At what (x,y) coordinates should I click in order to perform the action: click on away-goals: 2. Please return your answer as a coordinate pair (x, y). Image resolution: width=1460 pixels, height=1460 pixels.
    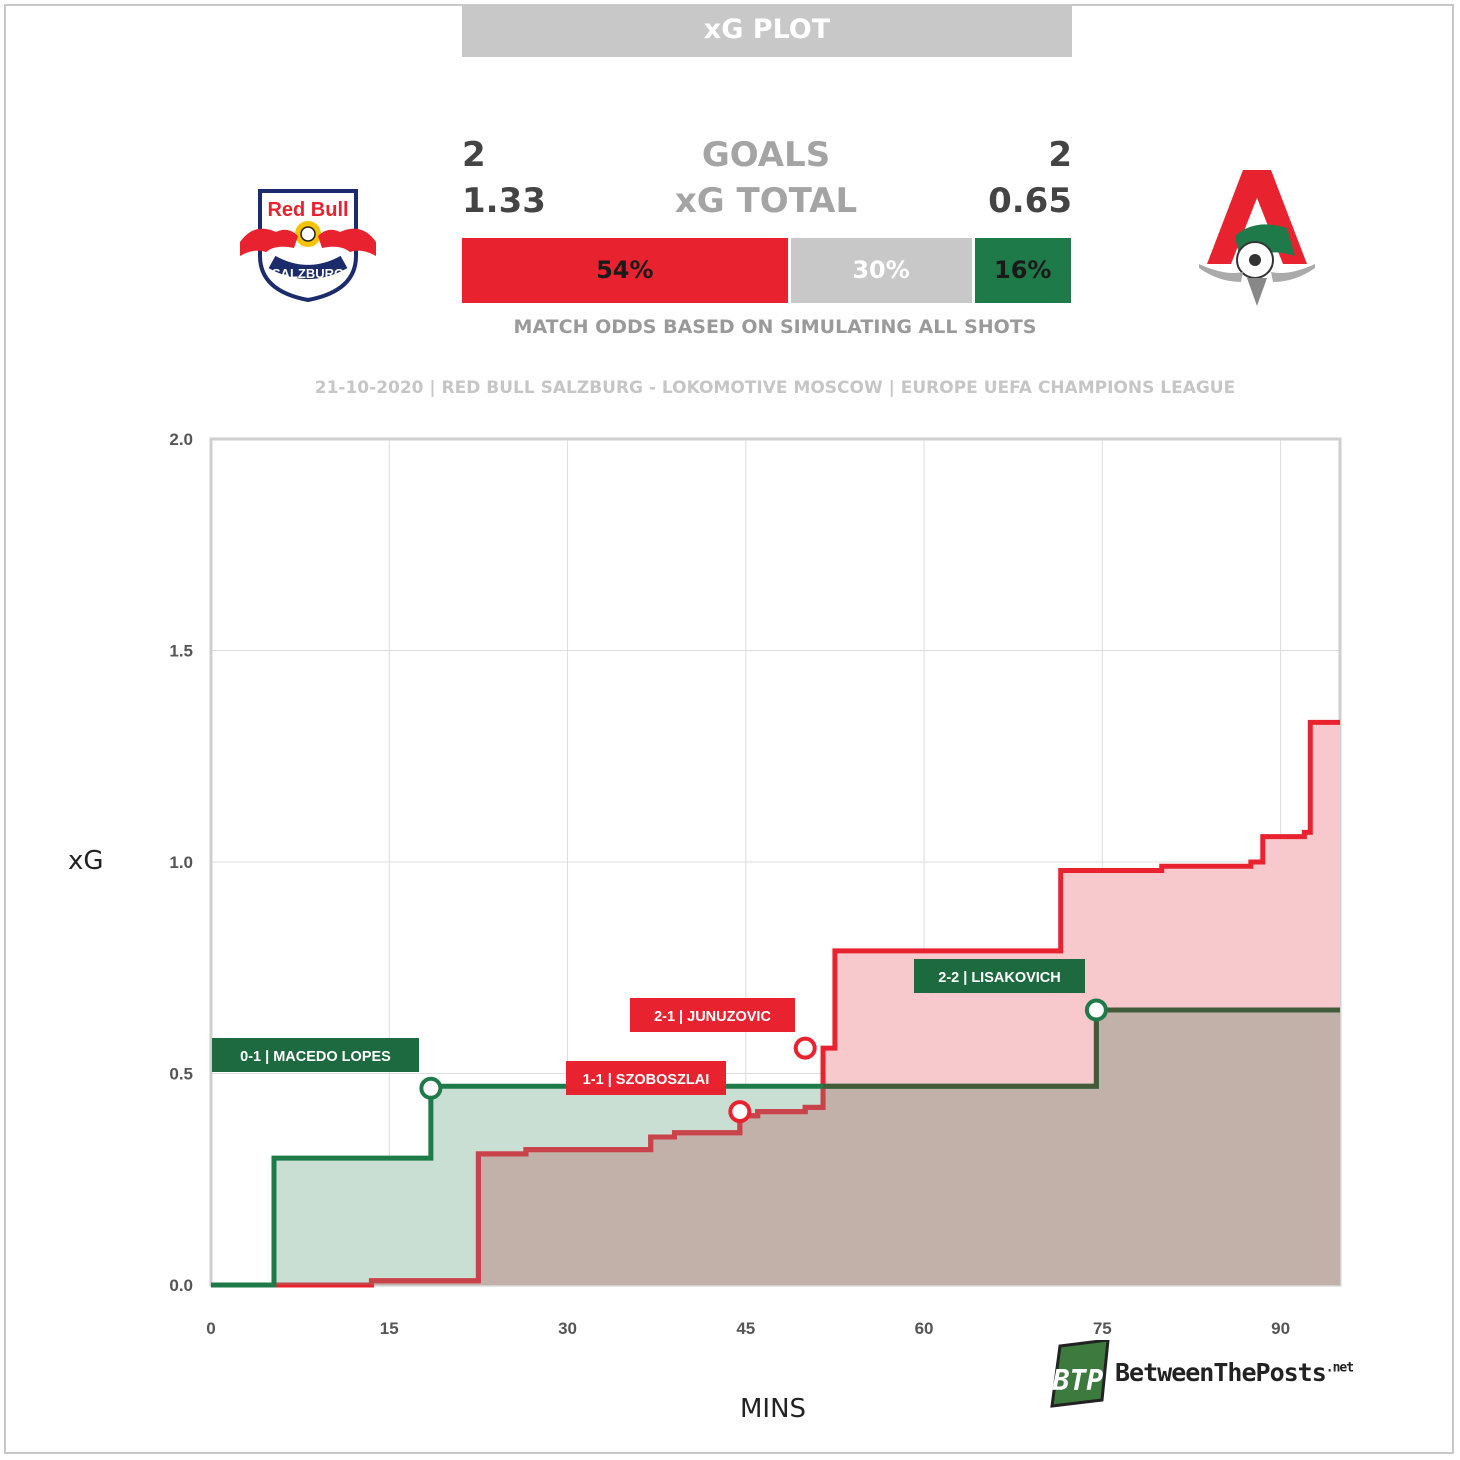
    Looking at the image, I should click on (1060, 155).